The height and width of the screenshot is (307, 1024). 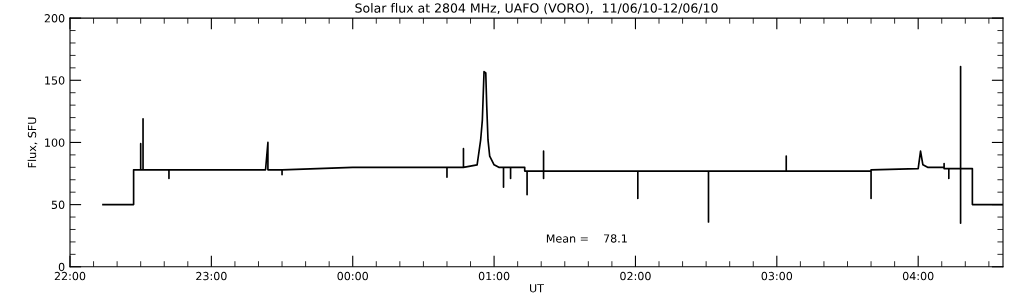 What do you see at coordinates (54, 18) in the screenshot?
I see `y-tick-label: 200` at bounding box center [54, 18].